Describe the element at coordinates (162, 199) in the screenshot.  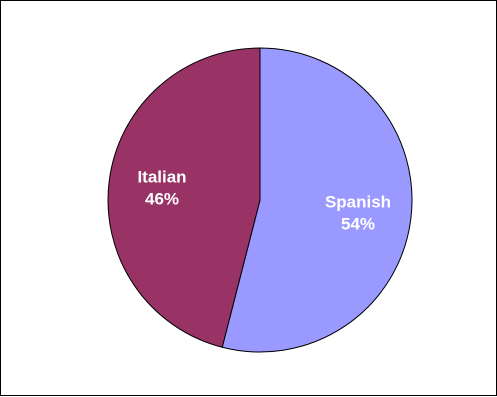
I see `slice-percent-italian: 46%` at that location.